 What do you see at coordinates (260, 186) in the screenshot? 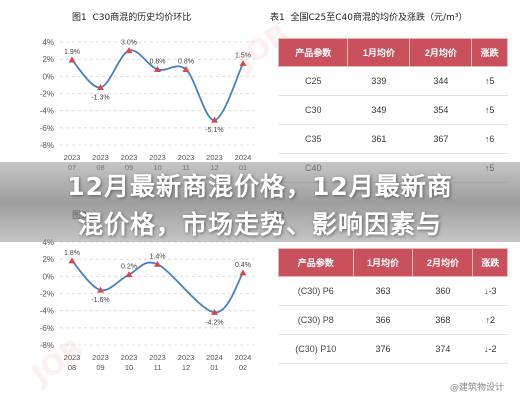
I see `headline-line-1: 12月最新商混价格，12月最新商` at bounding box center [260, 186].